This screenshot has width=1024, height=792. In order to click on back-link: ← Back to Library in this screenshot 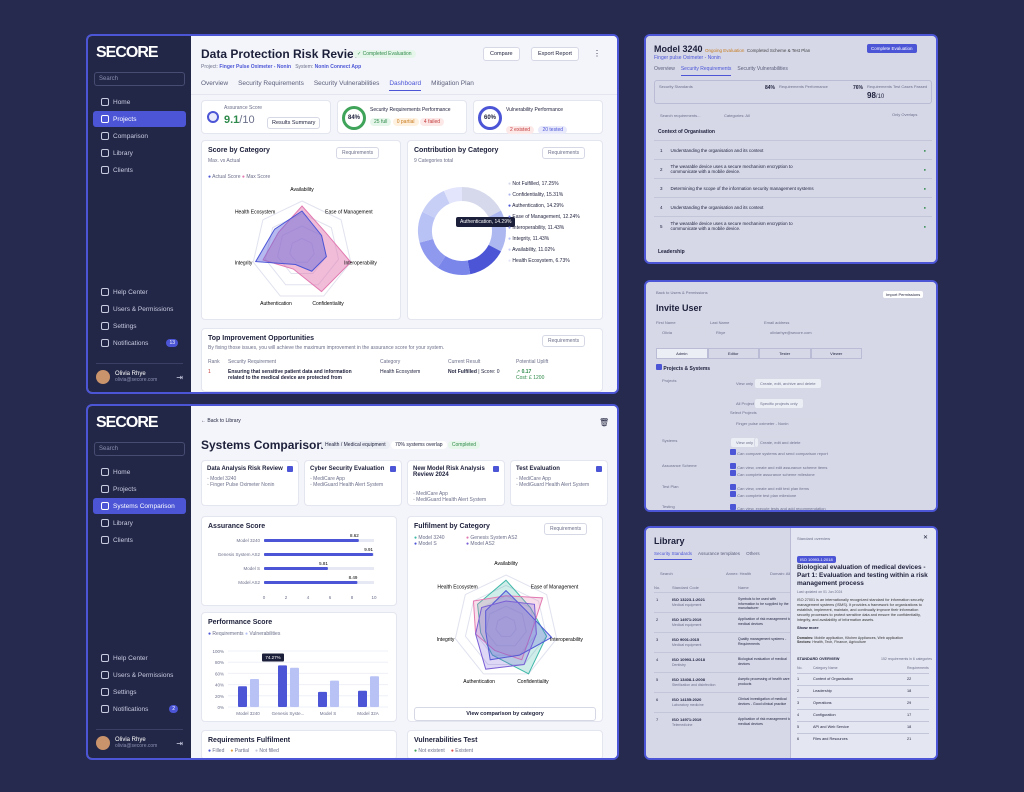, I will do `click(221, 421)`.